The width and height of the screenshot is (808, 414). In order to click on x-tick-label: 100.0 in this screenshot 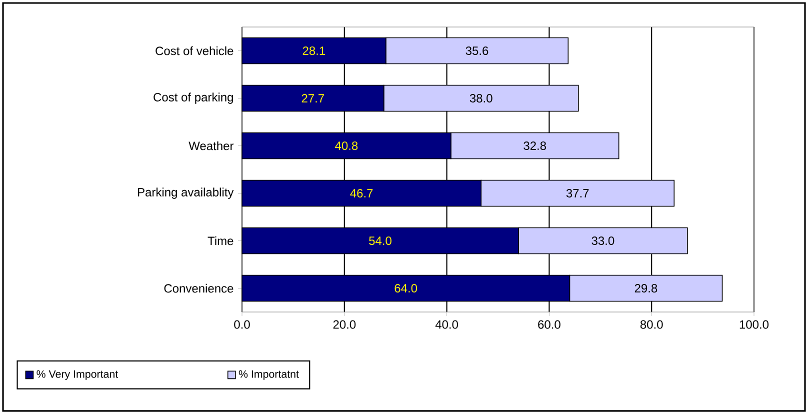, I will do `click(754, 324)`.